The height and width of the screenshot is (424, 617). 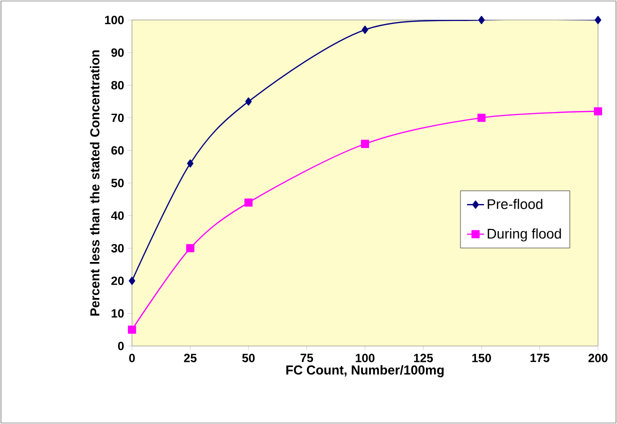 What do you see at coordinates (117, 248) in the screenshot?
I see `y-tick-label: 30` at bounding box center [117, 248].